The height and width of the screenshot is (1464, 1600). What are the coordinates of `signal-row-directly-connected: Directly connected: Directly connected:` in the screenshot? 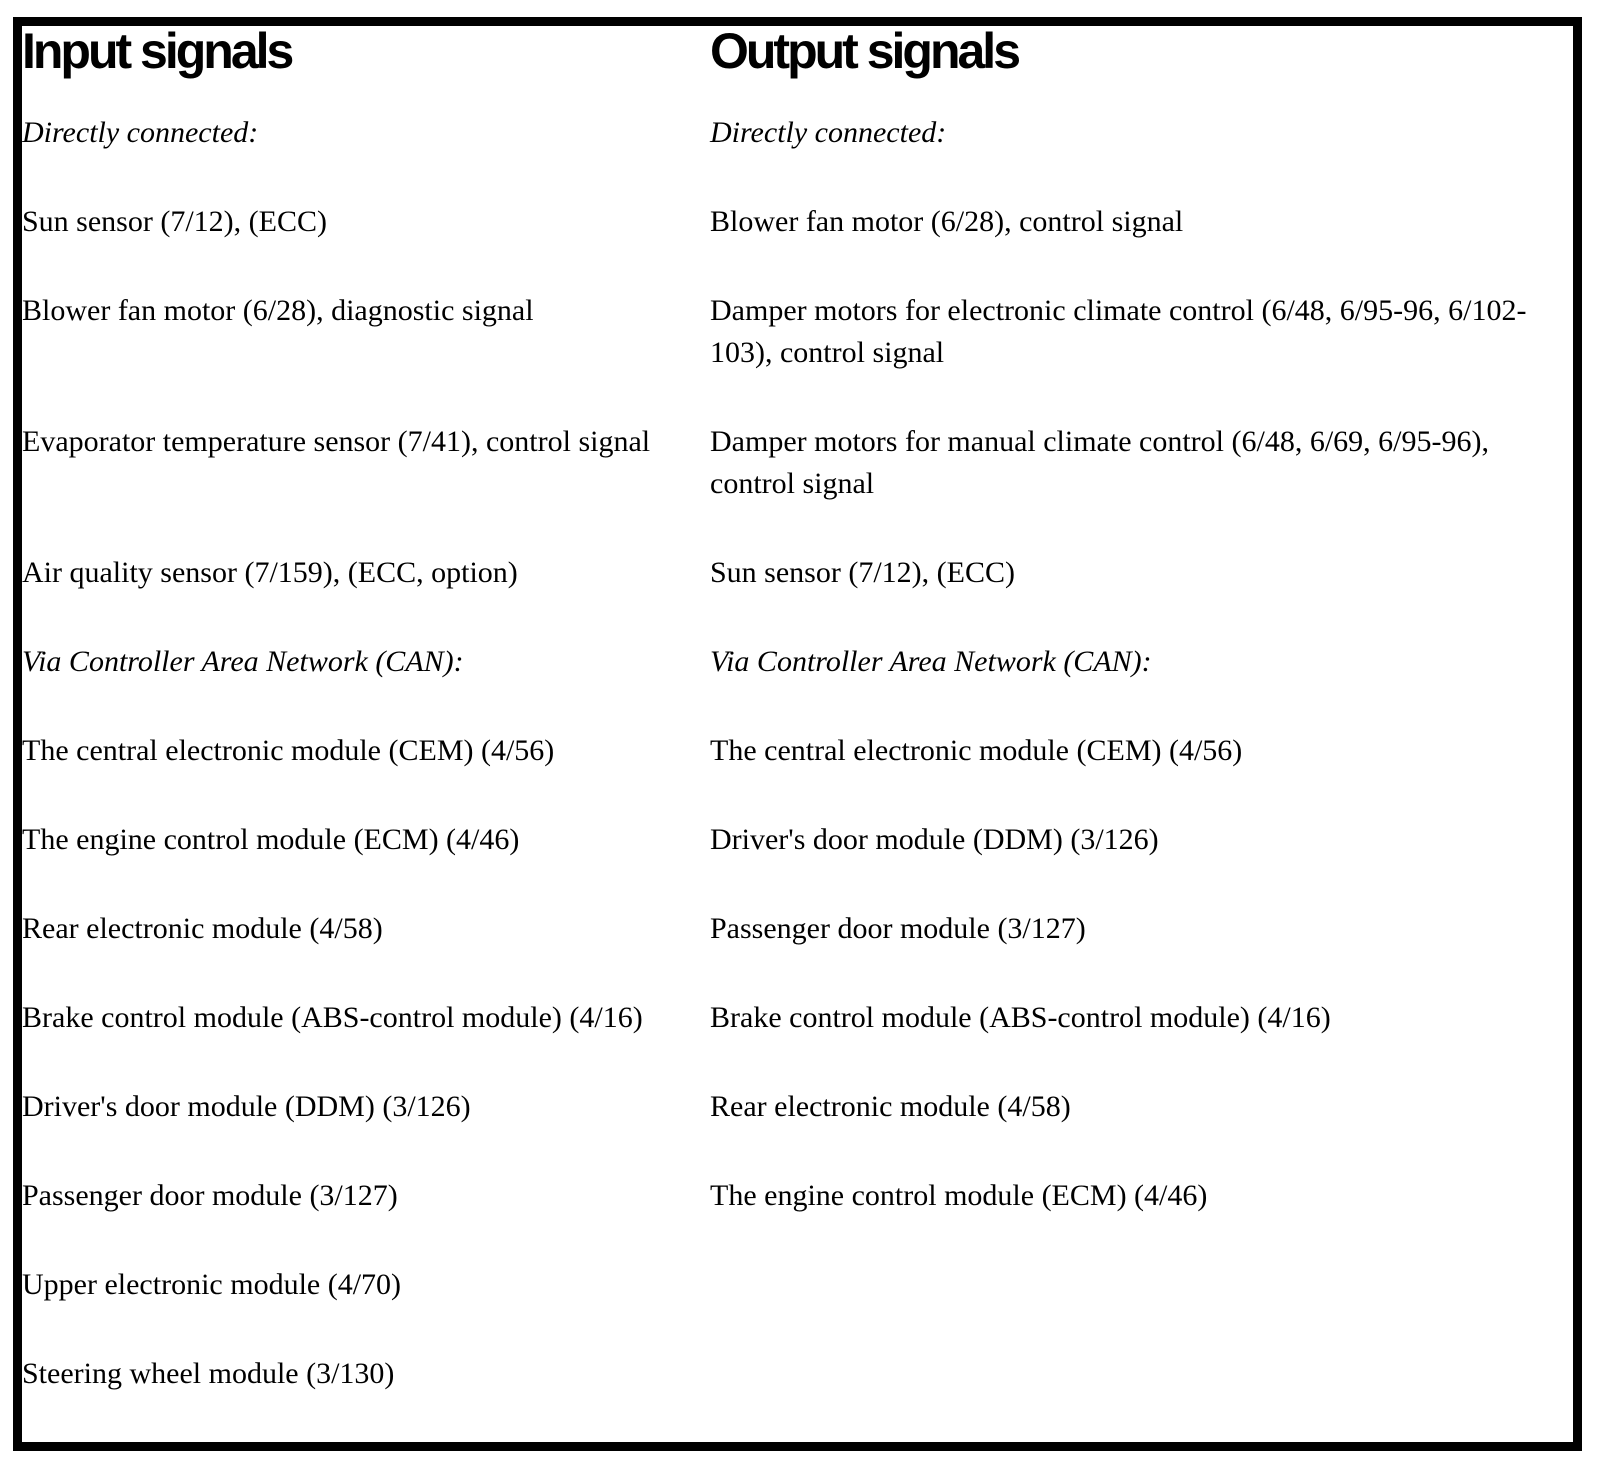 It's located at (797, 133).